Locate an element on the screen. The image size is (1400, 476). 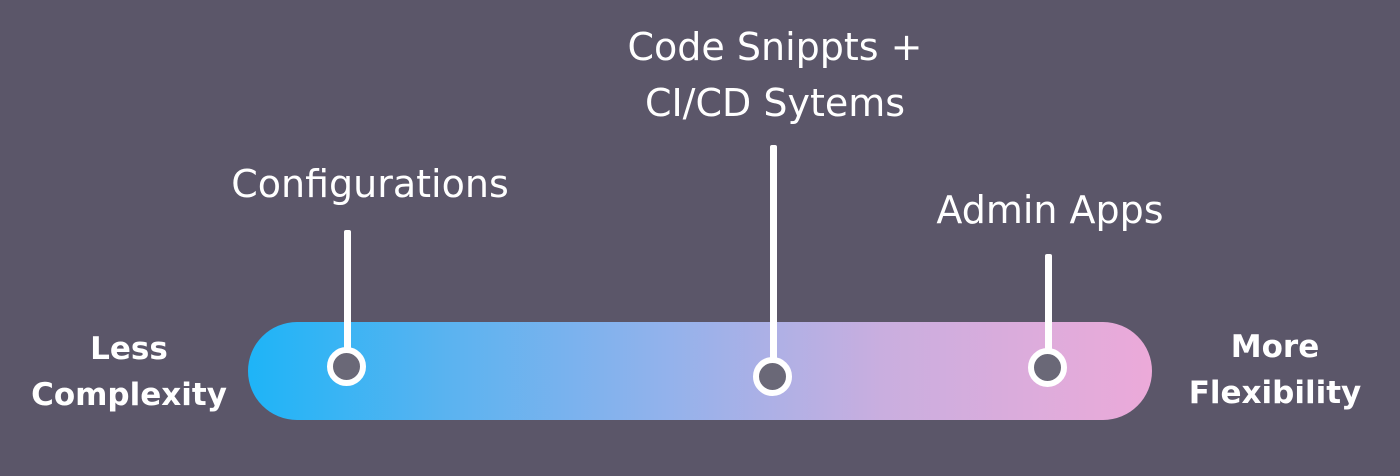
right-label-line-1: More is located at coordinates (1275, 347).